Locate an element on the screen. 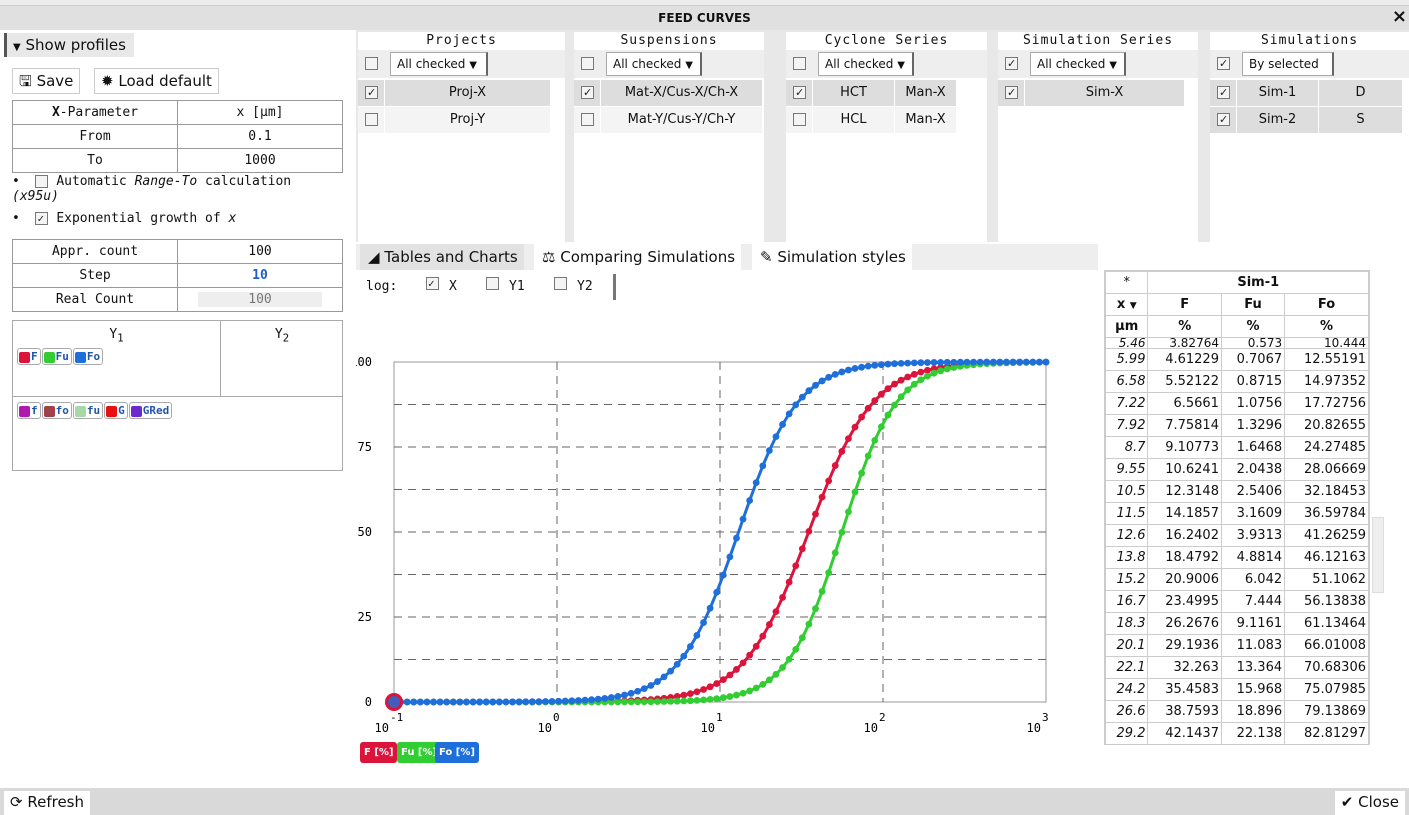 This screenshot has height=815, width=1409. param-tag-fu: Fu is located at coordinates (56, 356).